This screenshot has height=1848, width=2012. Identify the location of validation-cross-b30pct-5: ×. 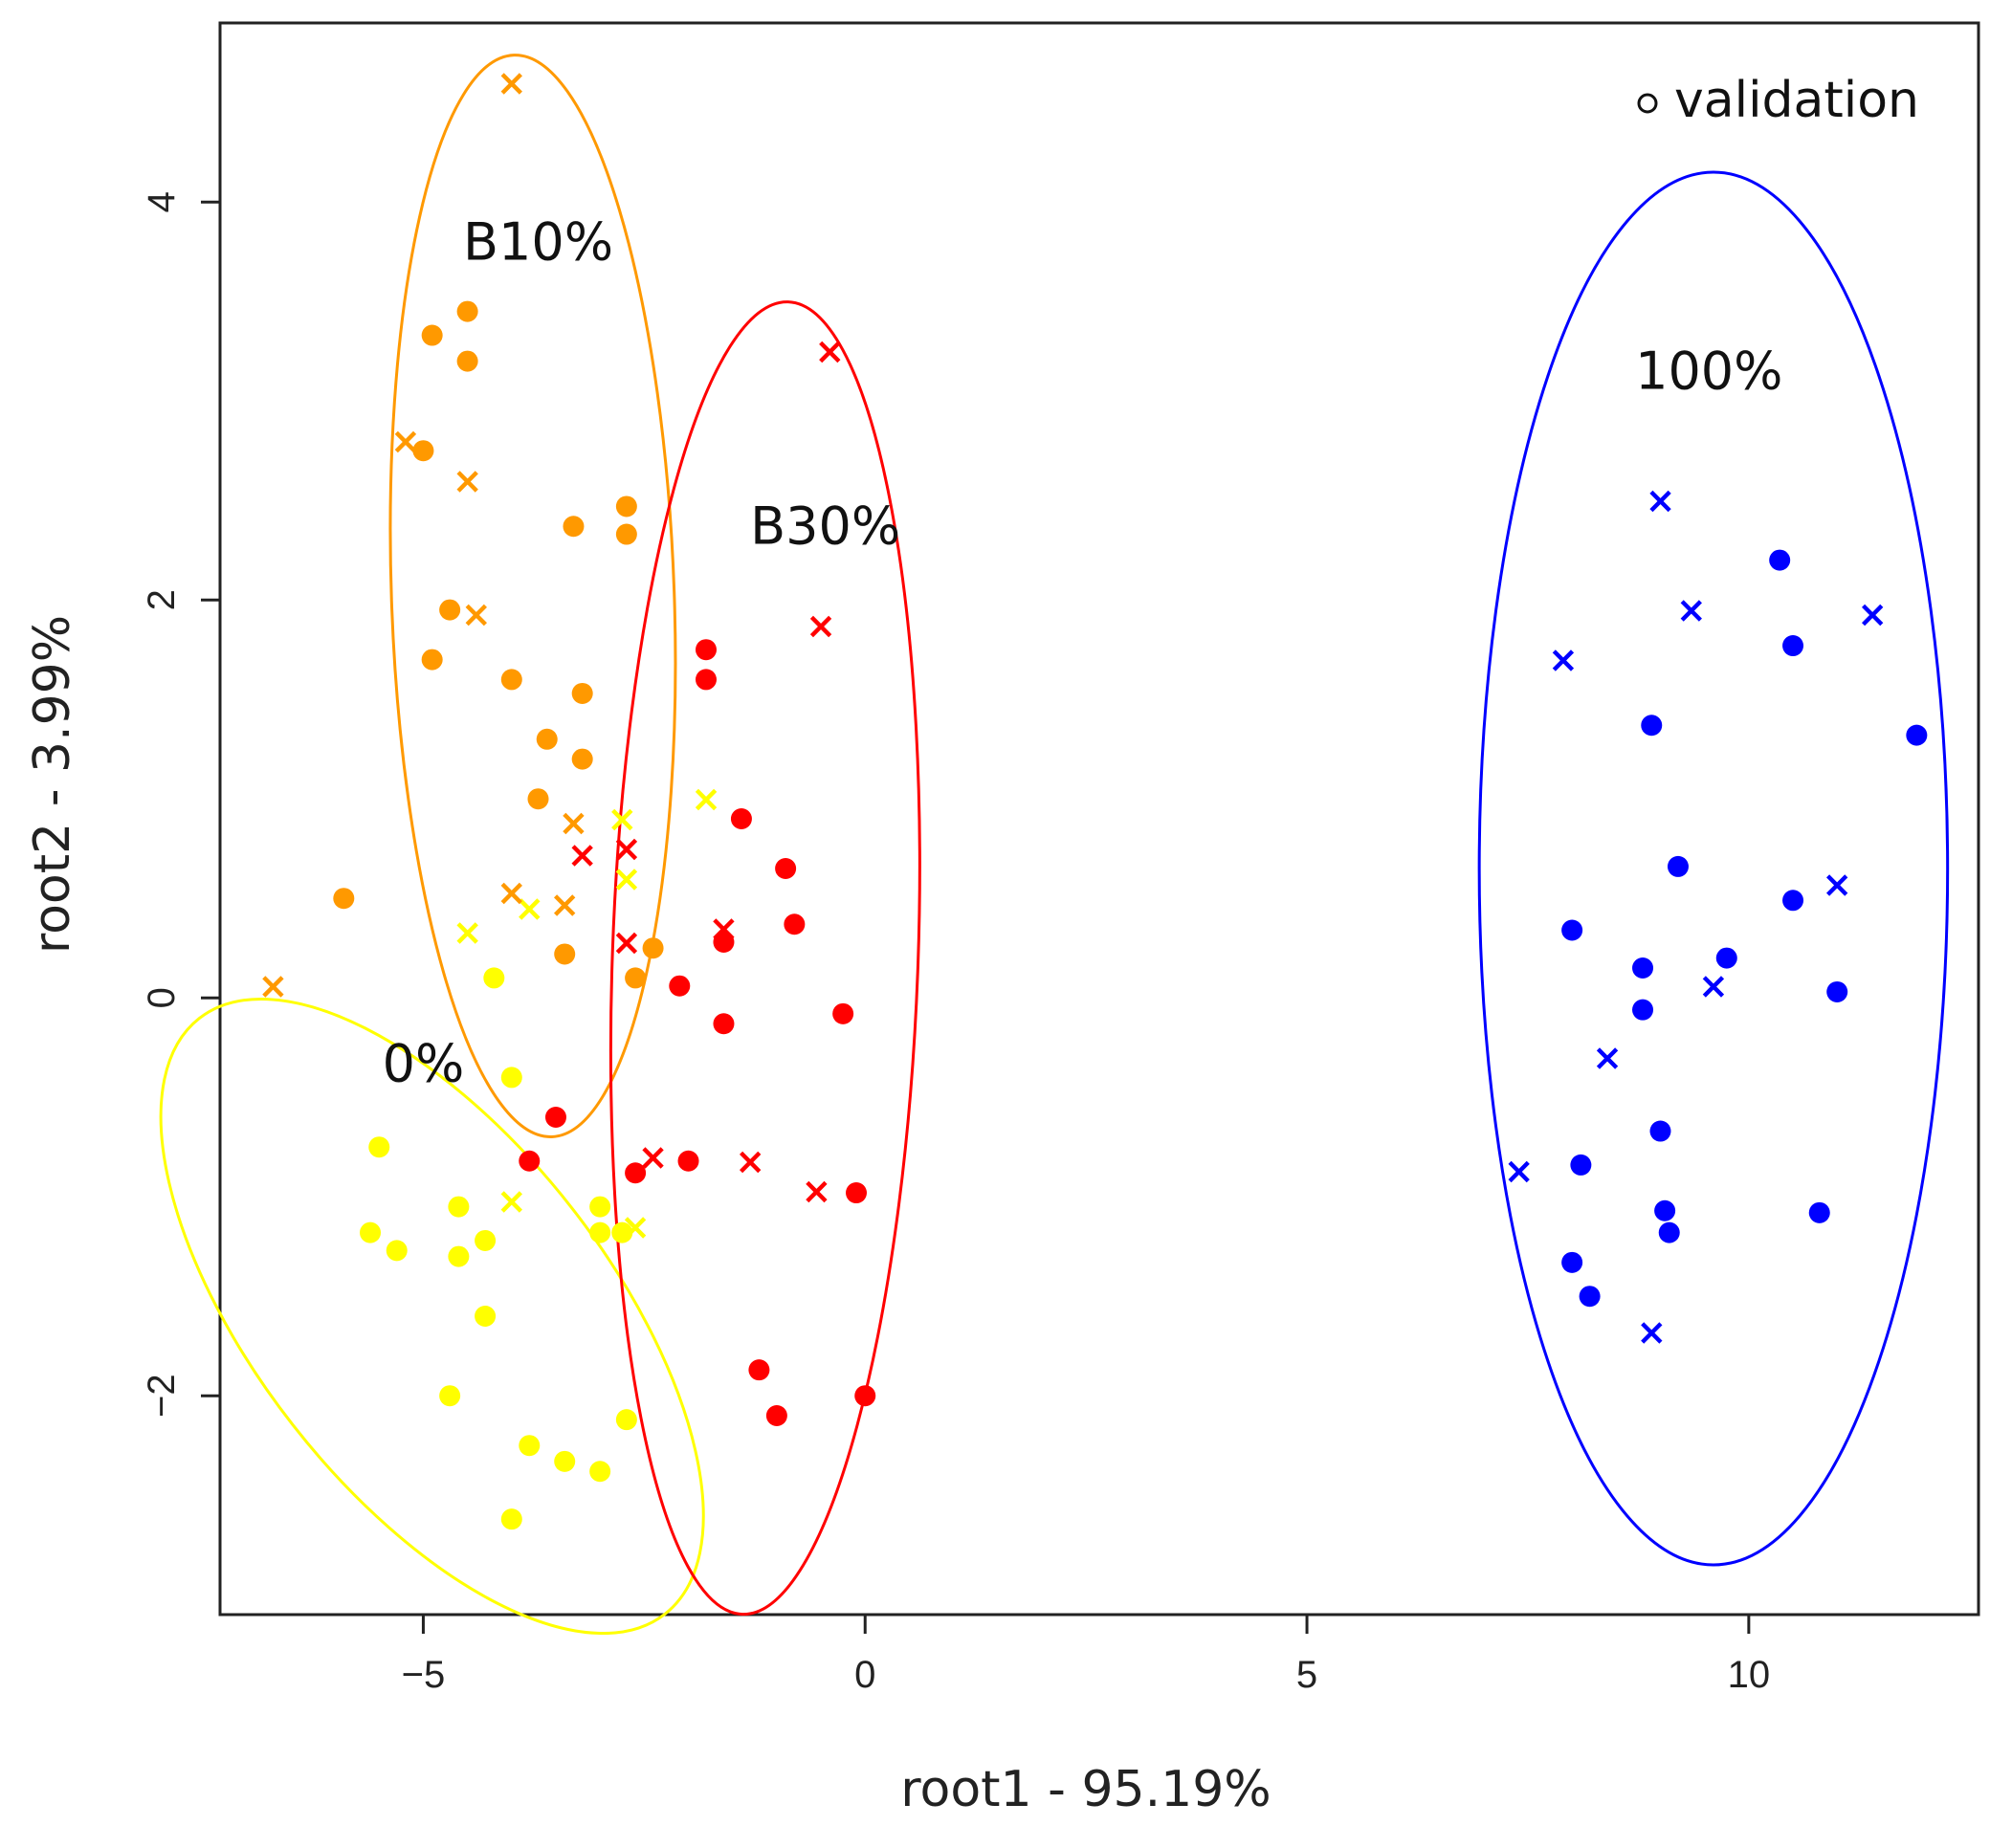
(724, 928).